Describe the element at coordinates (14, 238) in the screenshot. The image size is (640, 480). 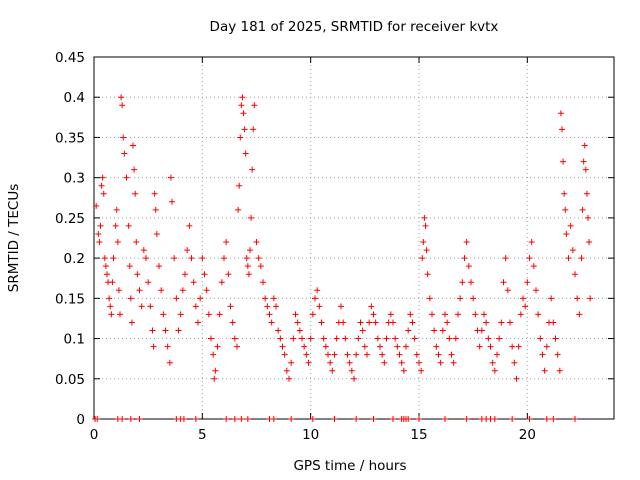
I see `y-axis-label: SRMTID / TECUs` at that location.